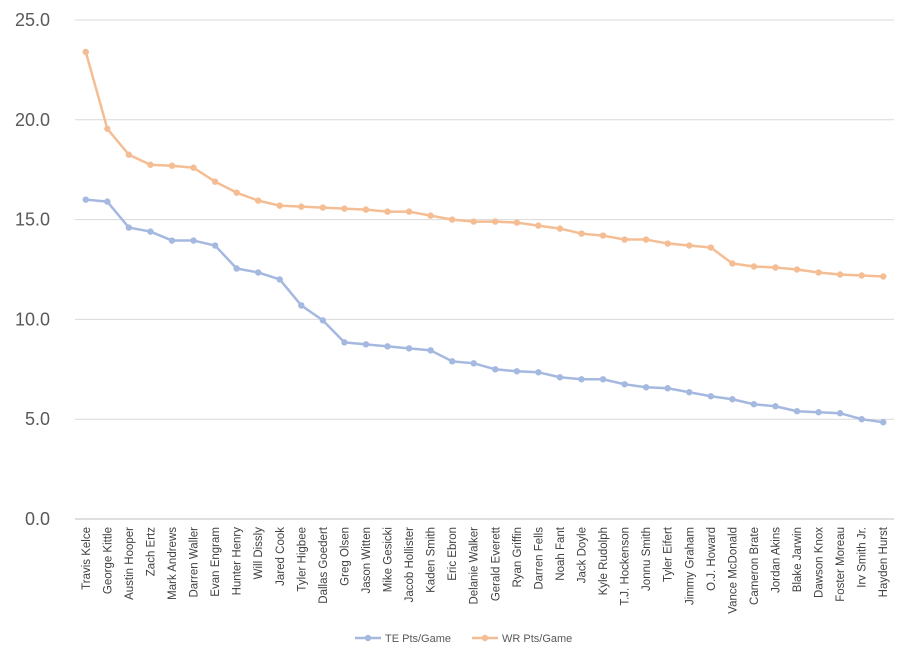 The image size is (909, 659). Describe the element at coordinates (626, 566) in the screenshot. I see `x-tick-label: T.J. Hockenson` at that location.